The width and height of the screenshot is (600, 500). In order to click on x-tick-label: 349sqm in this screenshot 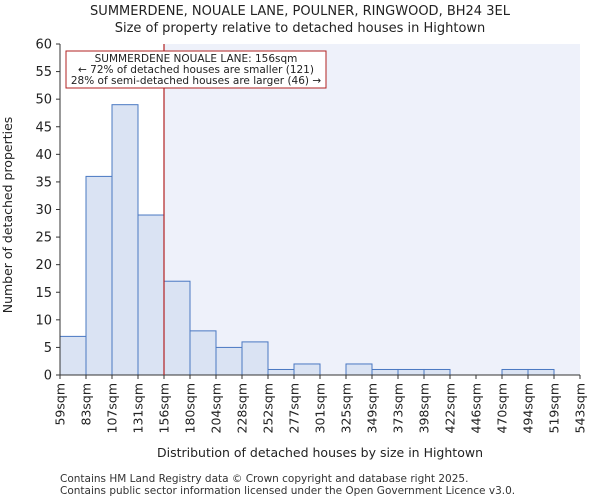, I will do `click(372, 408)`.